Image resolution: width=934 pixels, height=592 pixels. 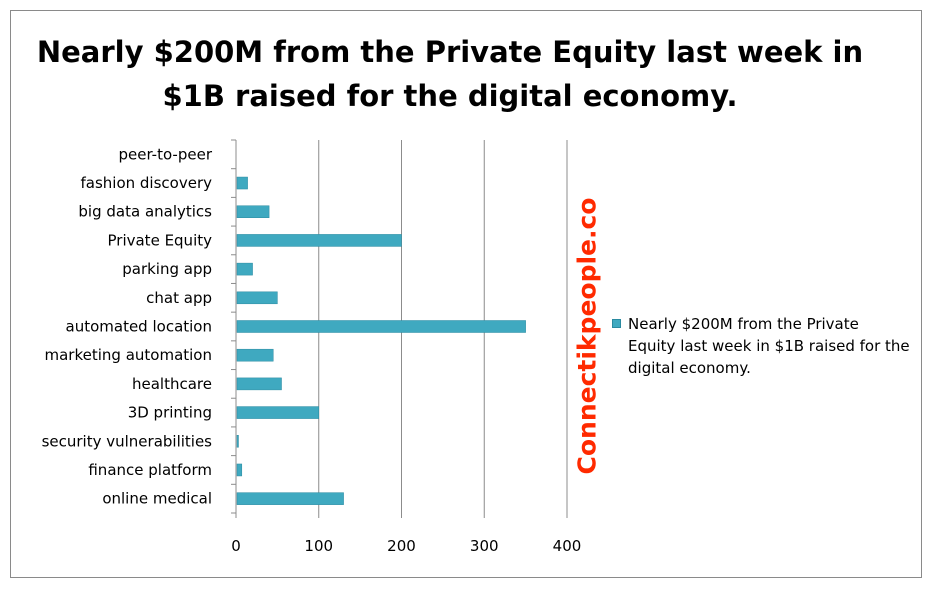 I want to click on category-label: chat app, so click(x=179, y=298).